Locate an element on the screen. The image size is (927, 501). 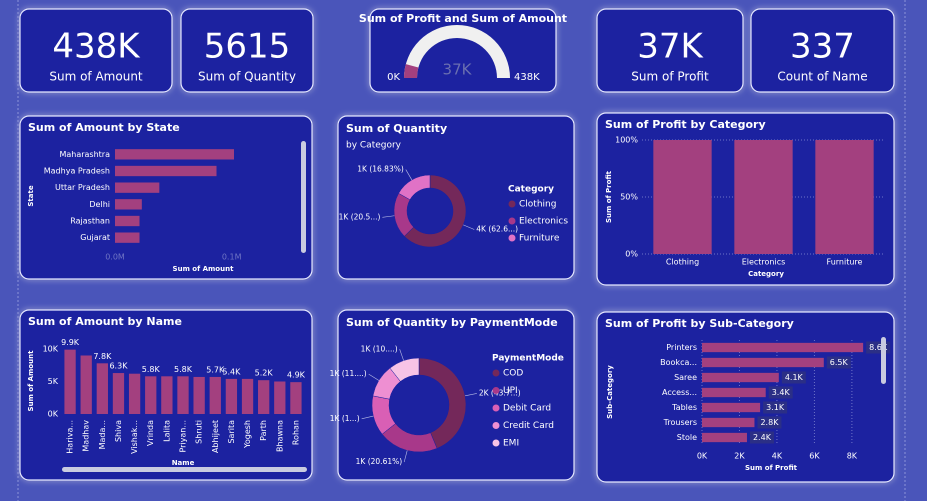
y-tick-label: 0K is located at coordinates (53, 414).